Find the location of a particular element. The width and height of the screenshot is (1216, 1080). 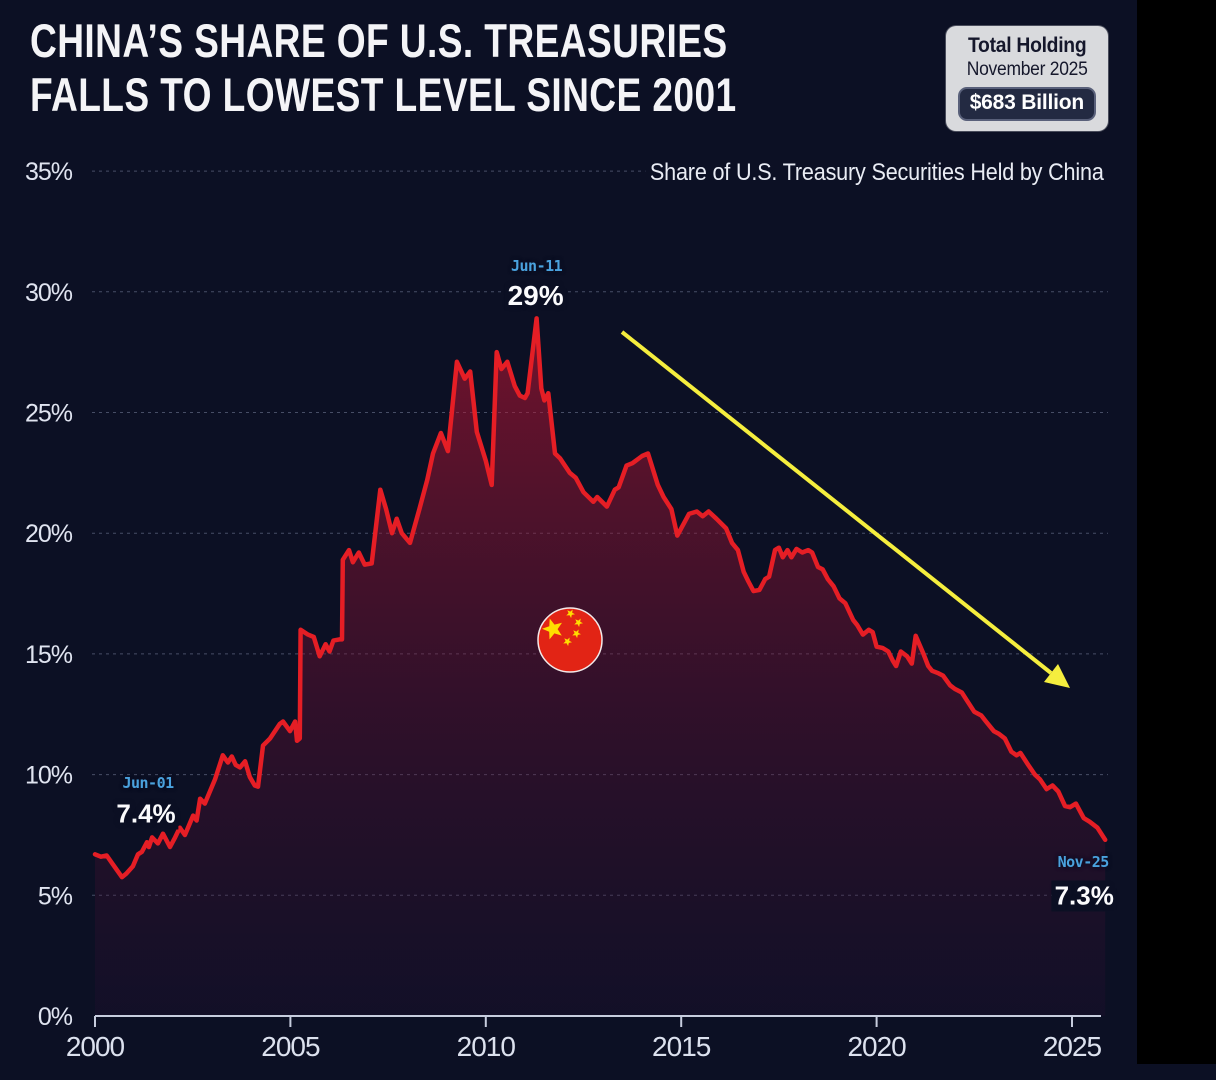

annotation-value: 29% is located at coordinates (535, 296).